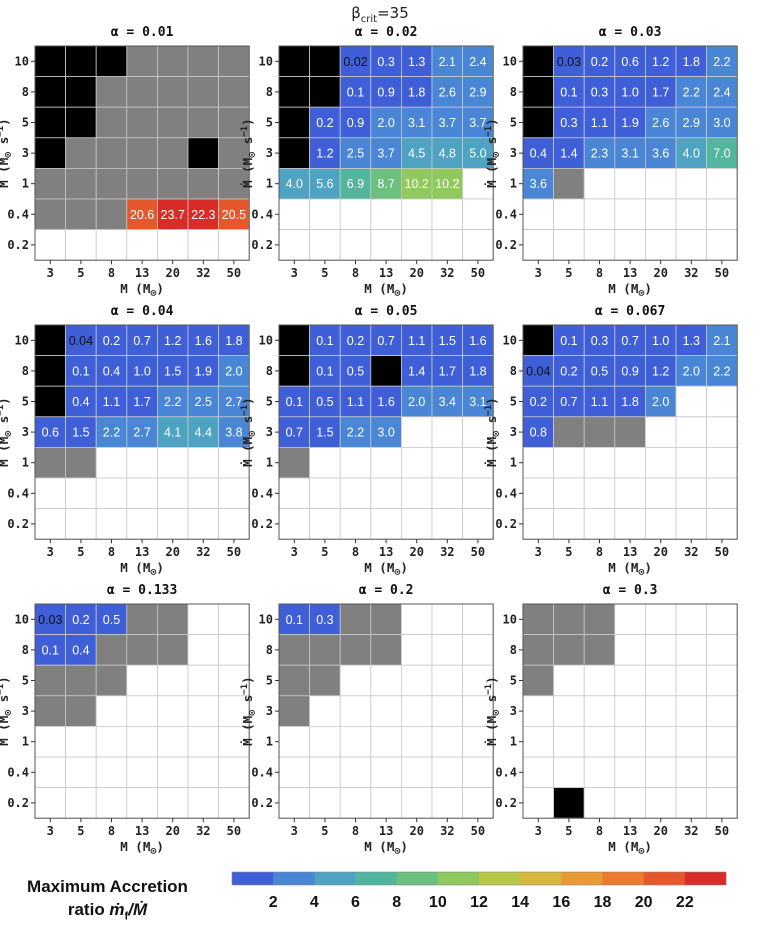  What do you see at coordinates (722, 831) in the screenshot?
I see `x-tick-label: 50` at bounding box center [722, 831].